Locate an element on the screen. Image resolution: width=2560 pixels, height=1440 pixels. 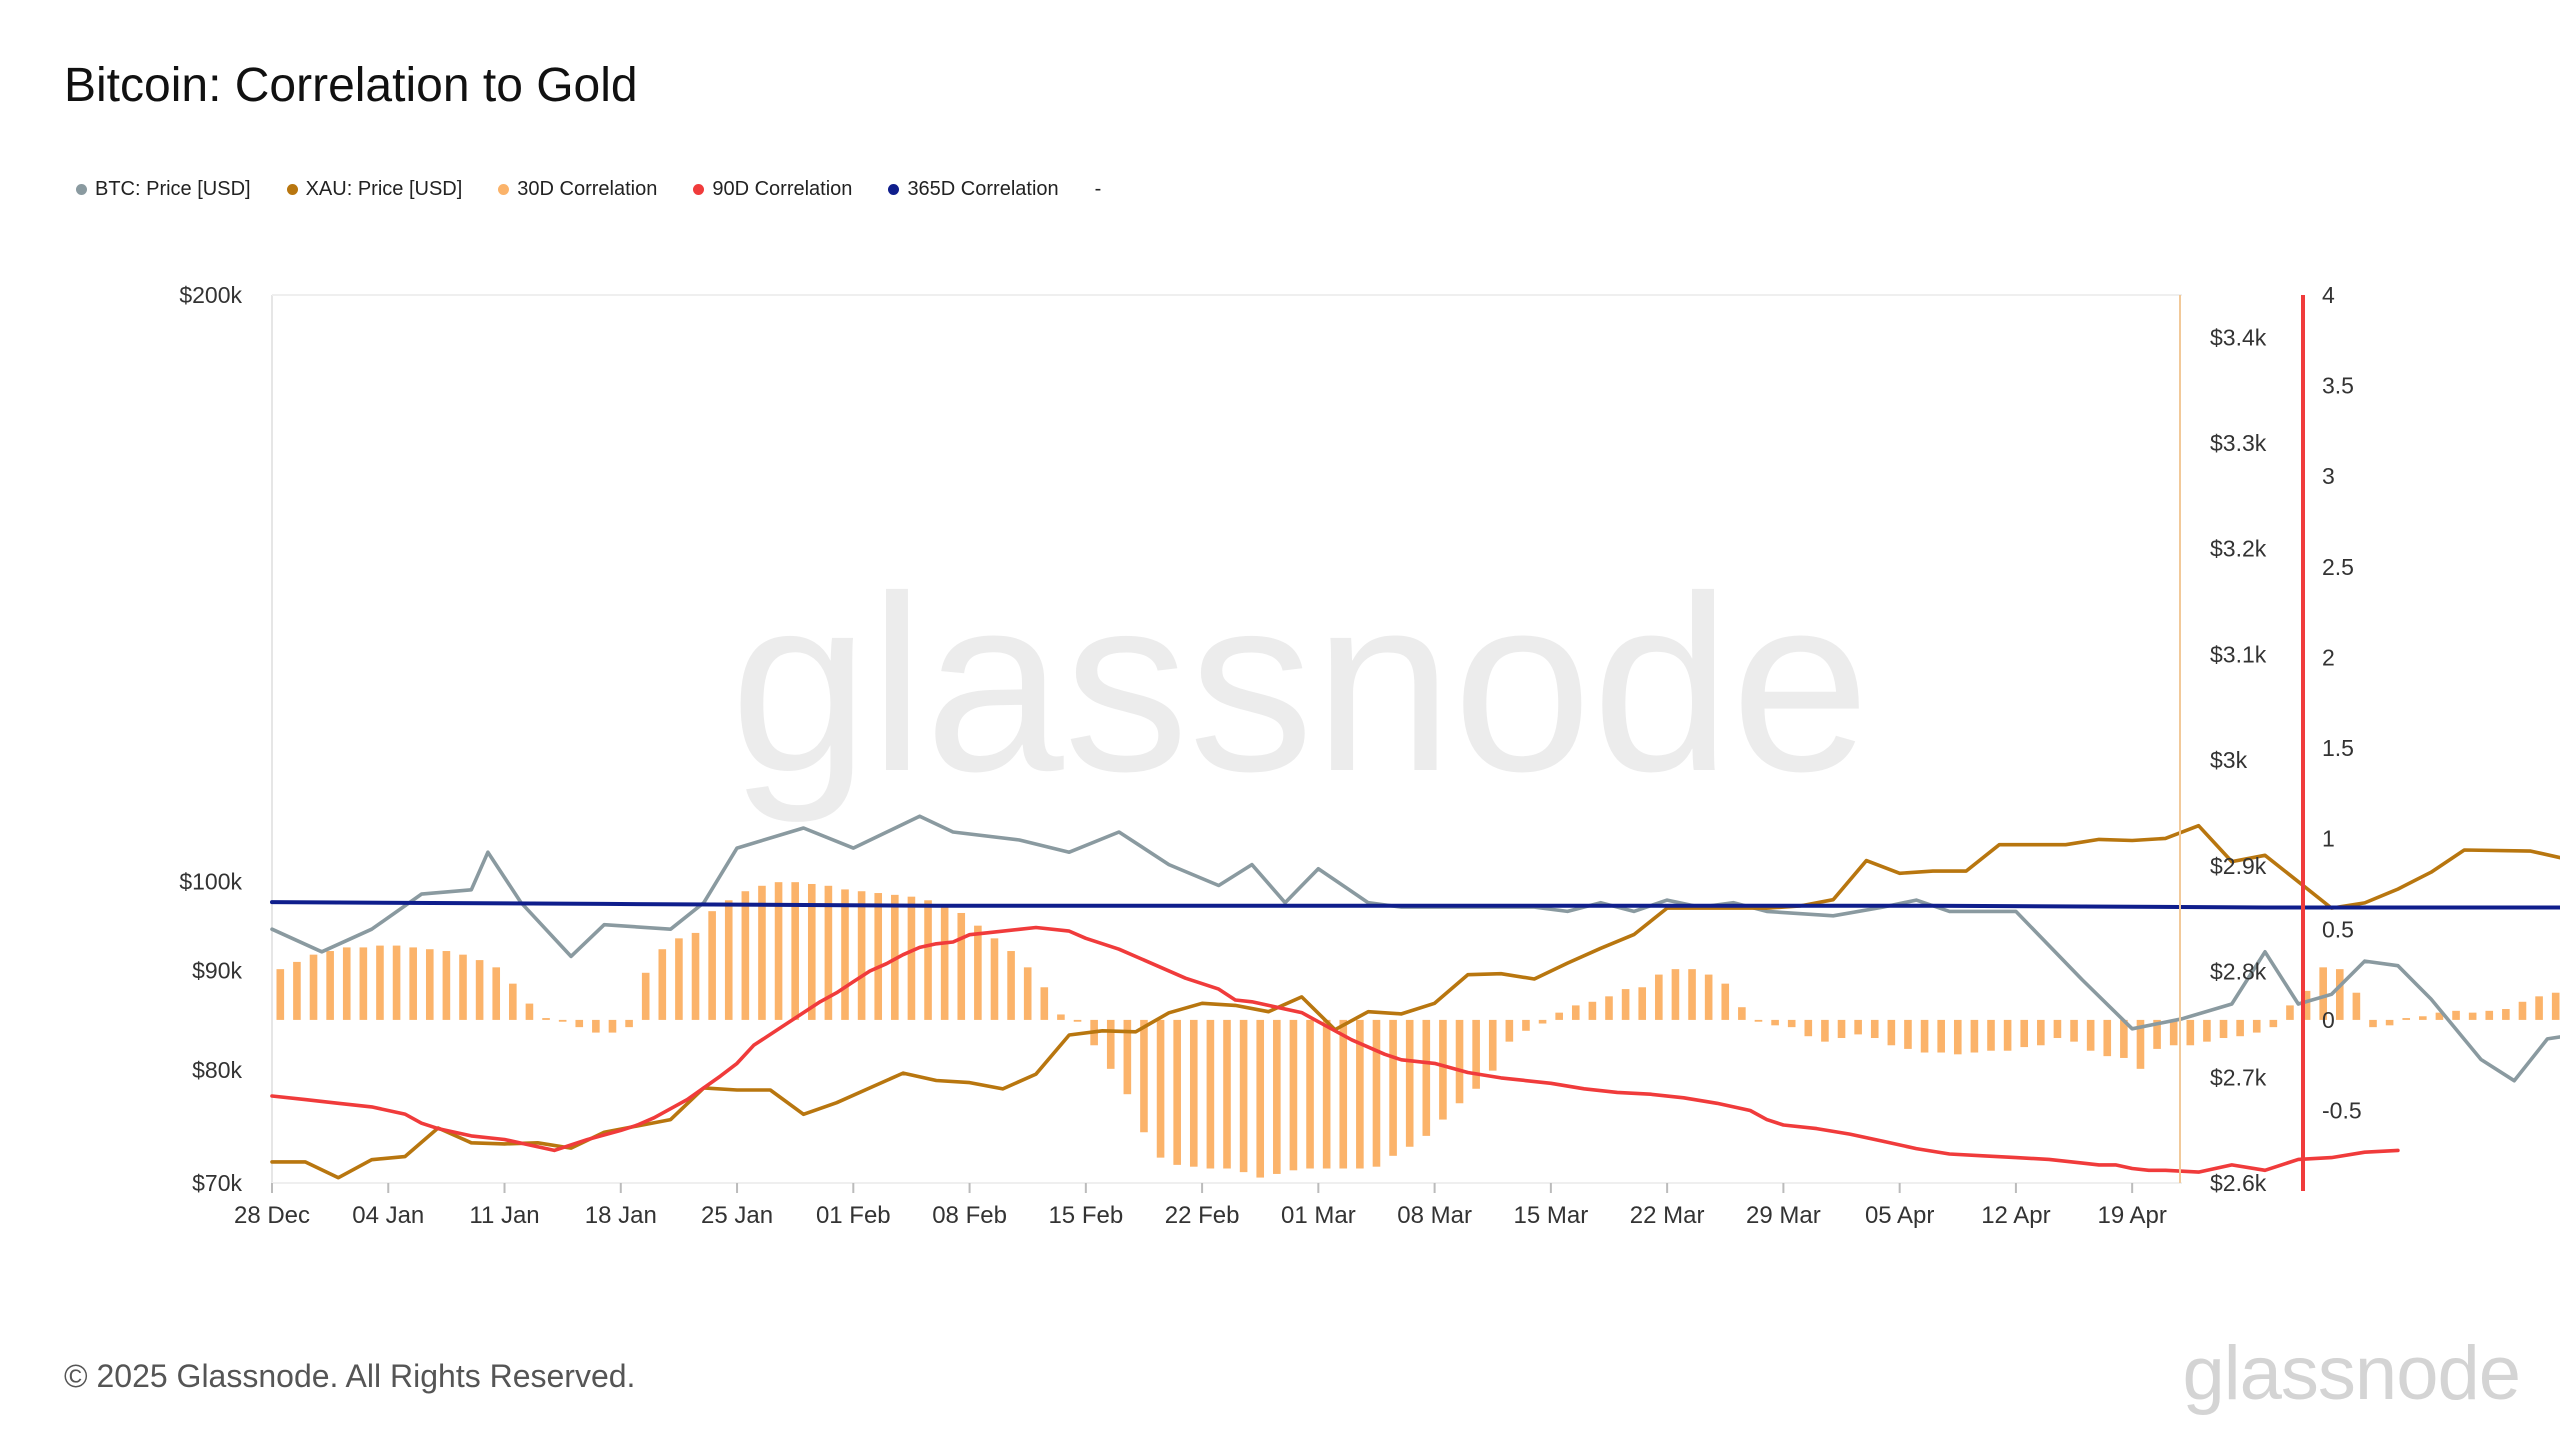
legend-label-30d: 30D Correlation is located at coordinates (587, 189).